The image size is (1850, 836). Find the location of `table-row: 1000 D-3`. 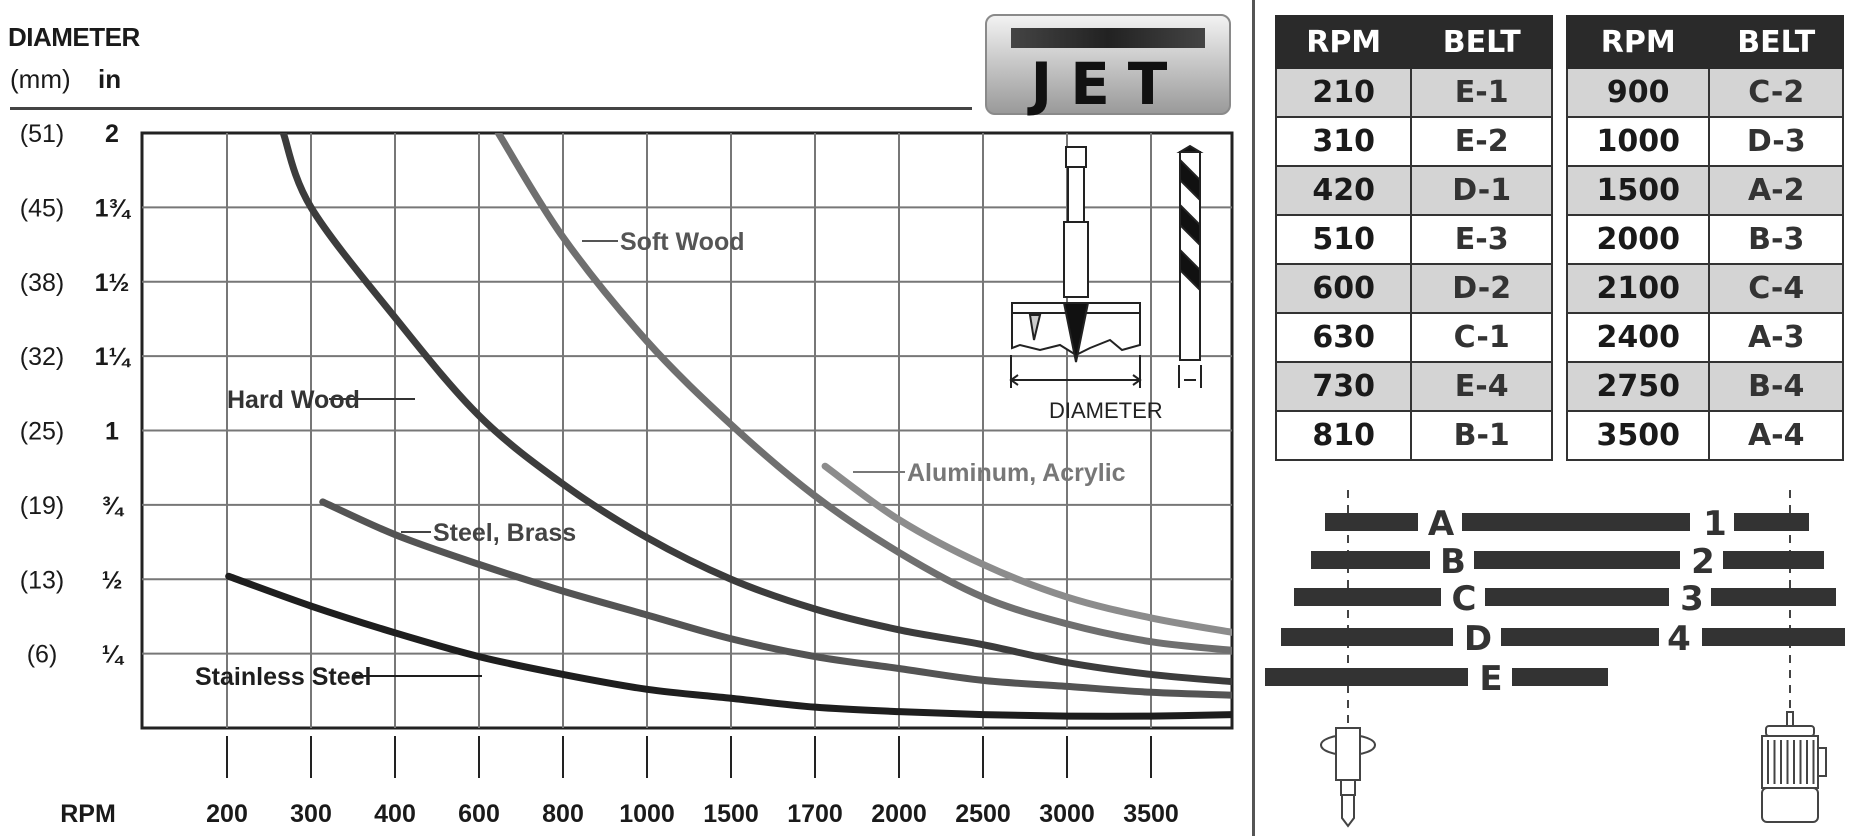

table-row: 1000 D-3 is located at coordinates (1704, 141).